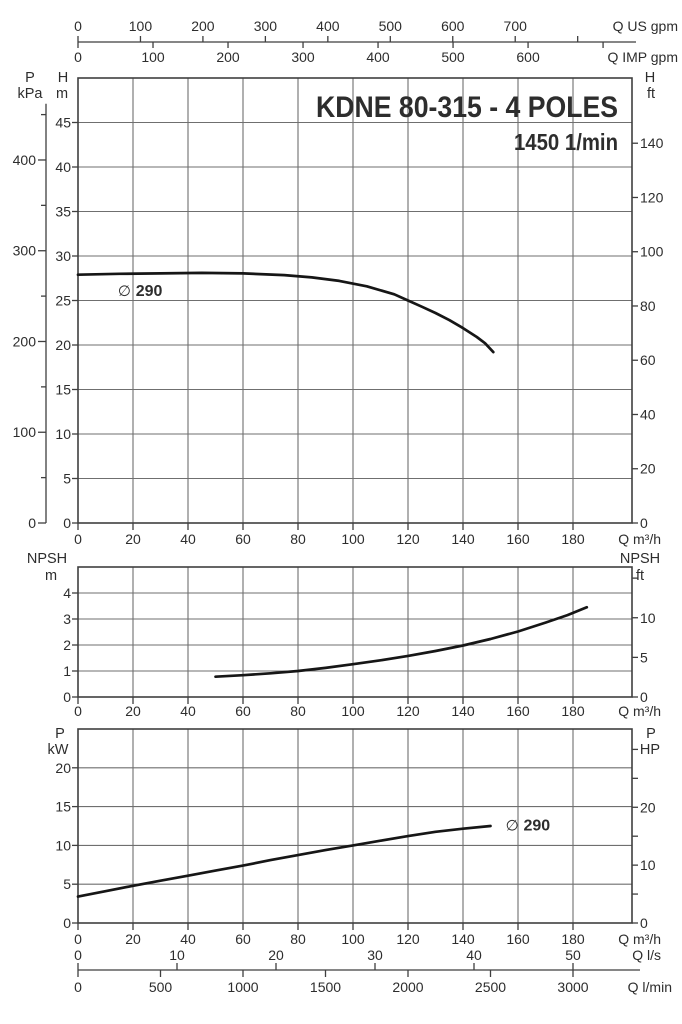 The image size is (682, 1024). What do you see at coordinates (573, 955) in the screenshot?
I see `flow-tick-label: 50` at bounding box center [573, 955].